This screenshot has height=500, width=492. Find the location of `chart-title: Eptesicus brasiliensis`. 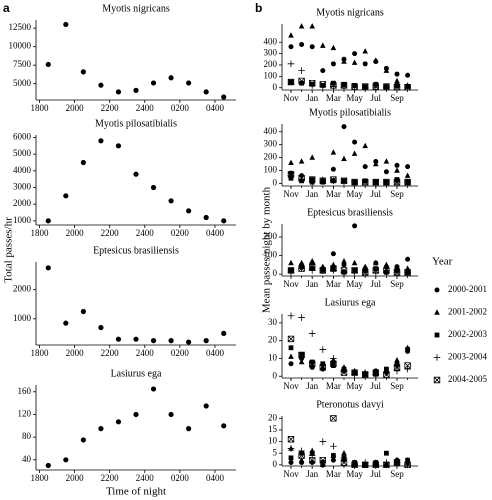

chart-title: Eptesicus brasiliensis is located at coordinates (350, 212).